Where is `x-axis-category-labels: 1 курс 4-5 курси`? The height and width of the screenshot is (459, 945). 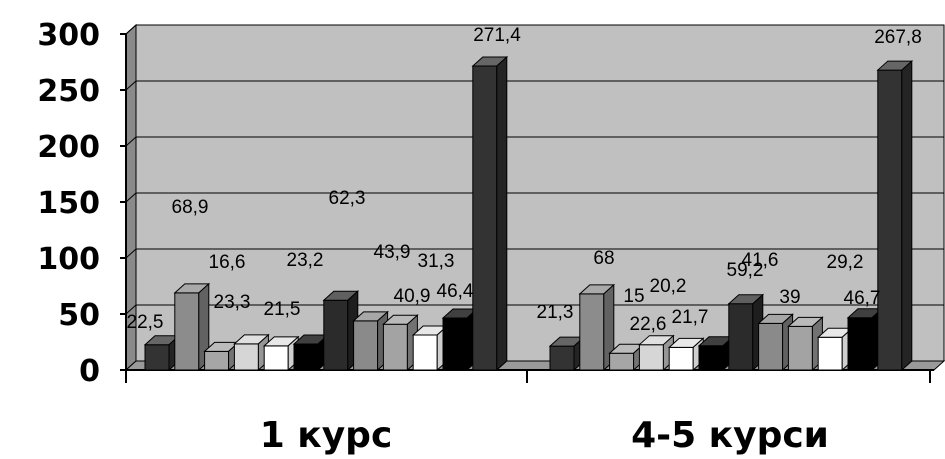
x-axis-category-labels: 1 курс 4-5 курси is located at coordinates (544, 435).